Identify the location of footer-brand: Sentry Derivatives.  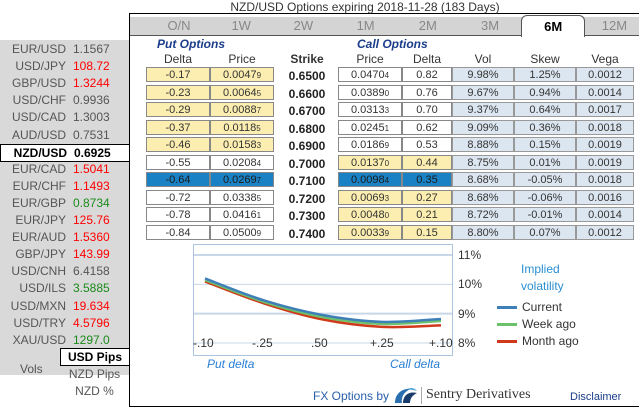
(478, 394).